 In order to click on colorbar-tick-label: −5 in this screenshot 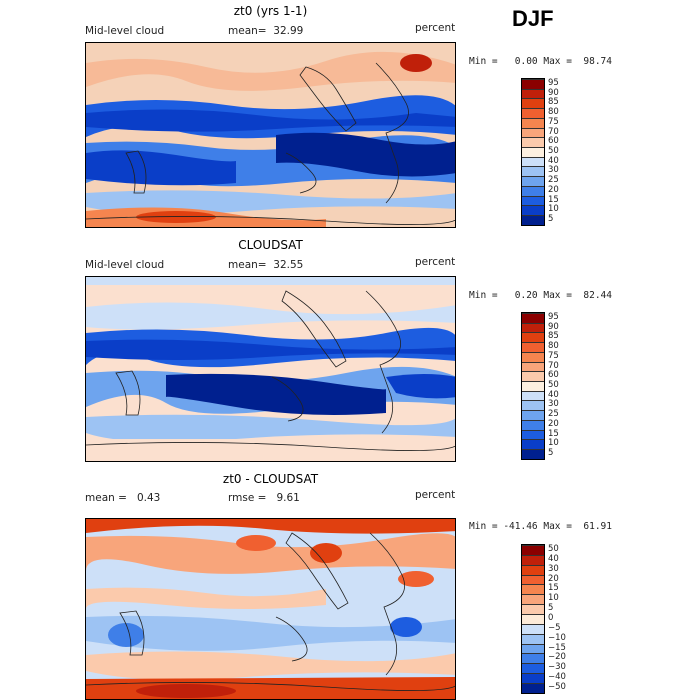, I will do `click(554, 627)`.